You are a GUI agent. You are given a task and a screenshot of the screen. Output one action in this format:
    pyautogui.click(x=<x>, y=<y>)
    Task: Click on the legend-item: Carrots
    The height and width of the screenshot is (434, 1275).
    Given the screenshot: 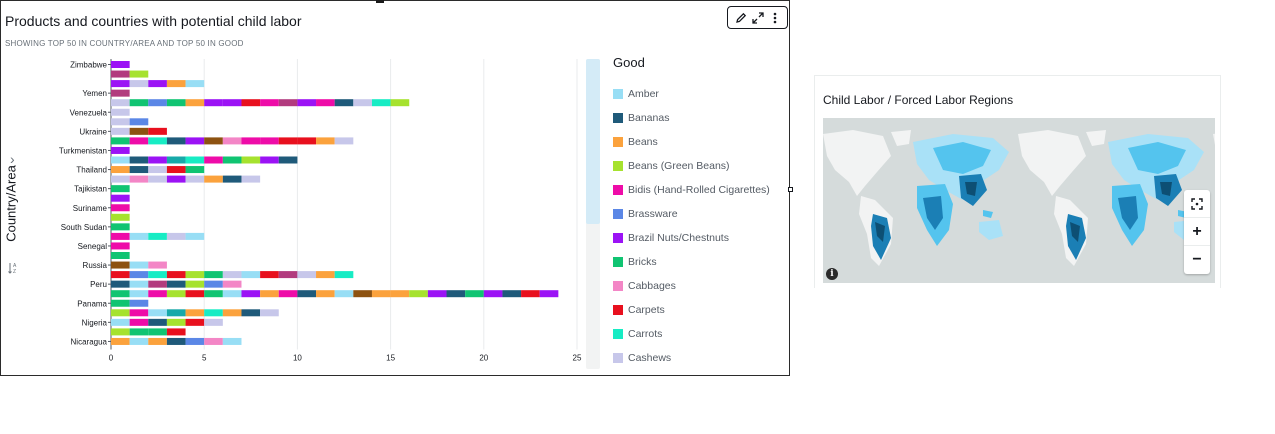 What is the action you would take?
    pyautogui.click(x=700, y=334)
    